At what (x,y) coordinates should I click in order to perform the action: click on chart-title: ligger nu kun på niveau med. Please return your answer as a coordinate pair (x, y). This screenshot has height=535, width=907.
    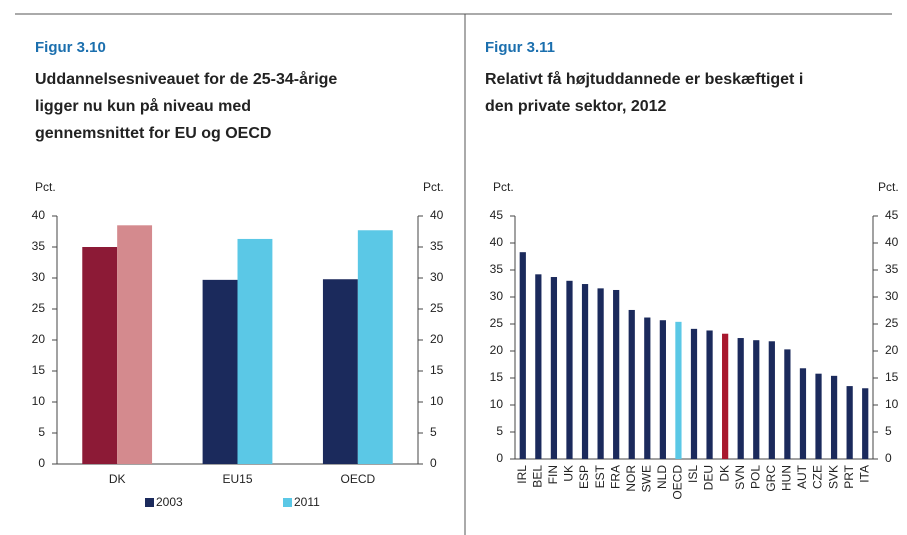
    Looking at the image, I should click on (143, 106).